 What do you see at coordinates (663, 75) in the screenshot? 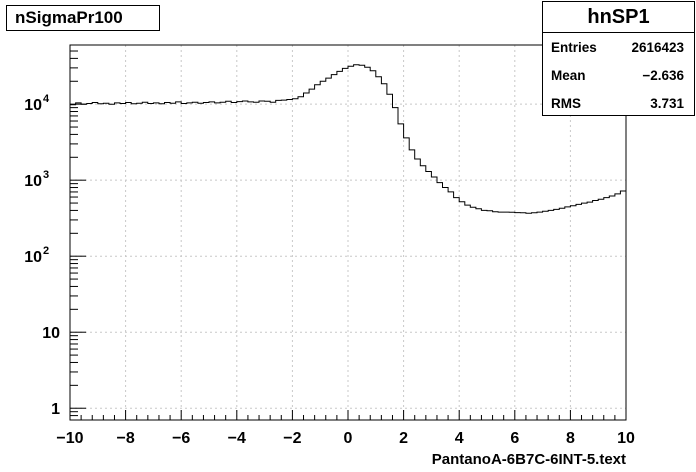
I see `stats-value: −2.636` at bounding box center [663, 75].